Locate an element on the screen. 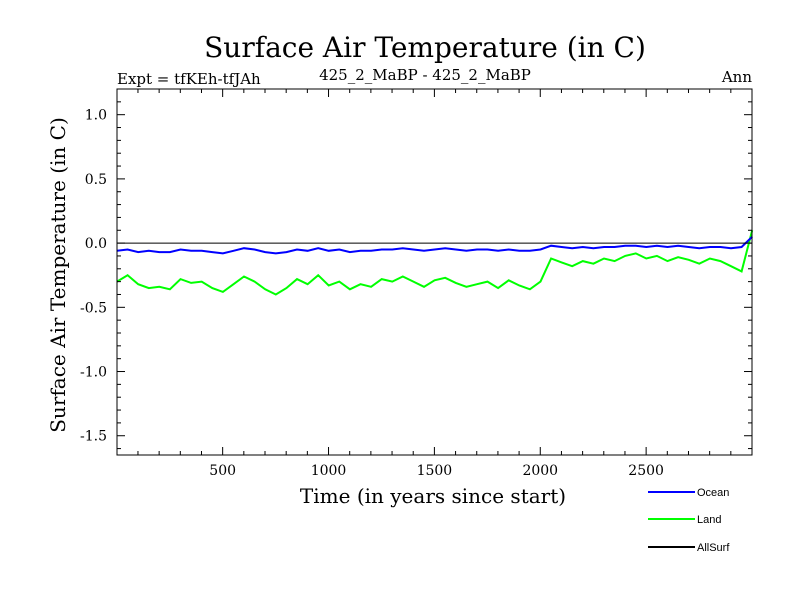  y-tick-label: -0.5 is located at coordinates (93, 308).